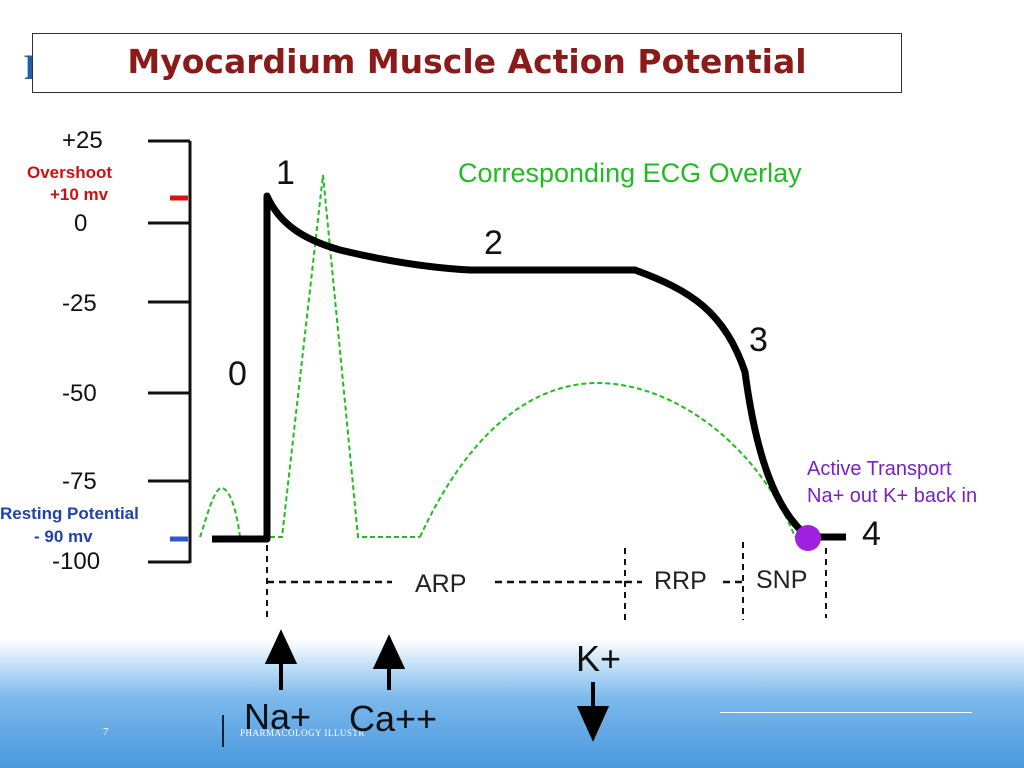 This screenshot has height=768, width=1024. I want to click on page-number: 7, so click(106, 732).